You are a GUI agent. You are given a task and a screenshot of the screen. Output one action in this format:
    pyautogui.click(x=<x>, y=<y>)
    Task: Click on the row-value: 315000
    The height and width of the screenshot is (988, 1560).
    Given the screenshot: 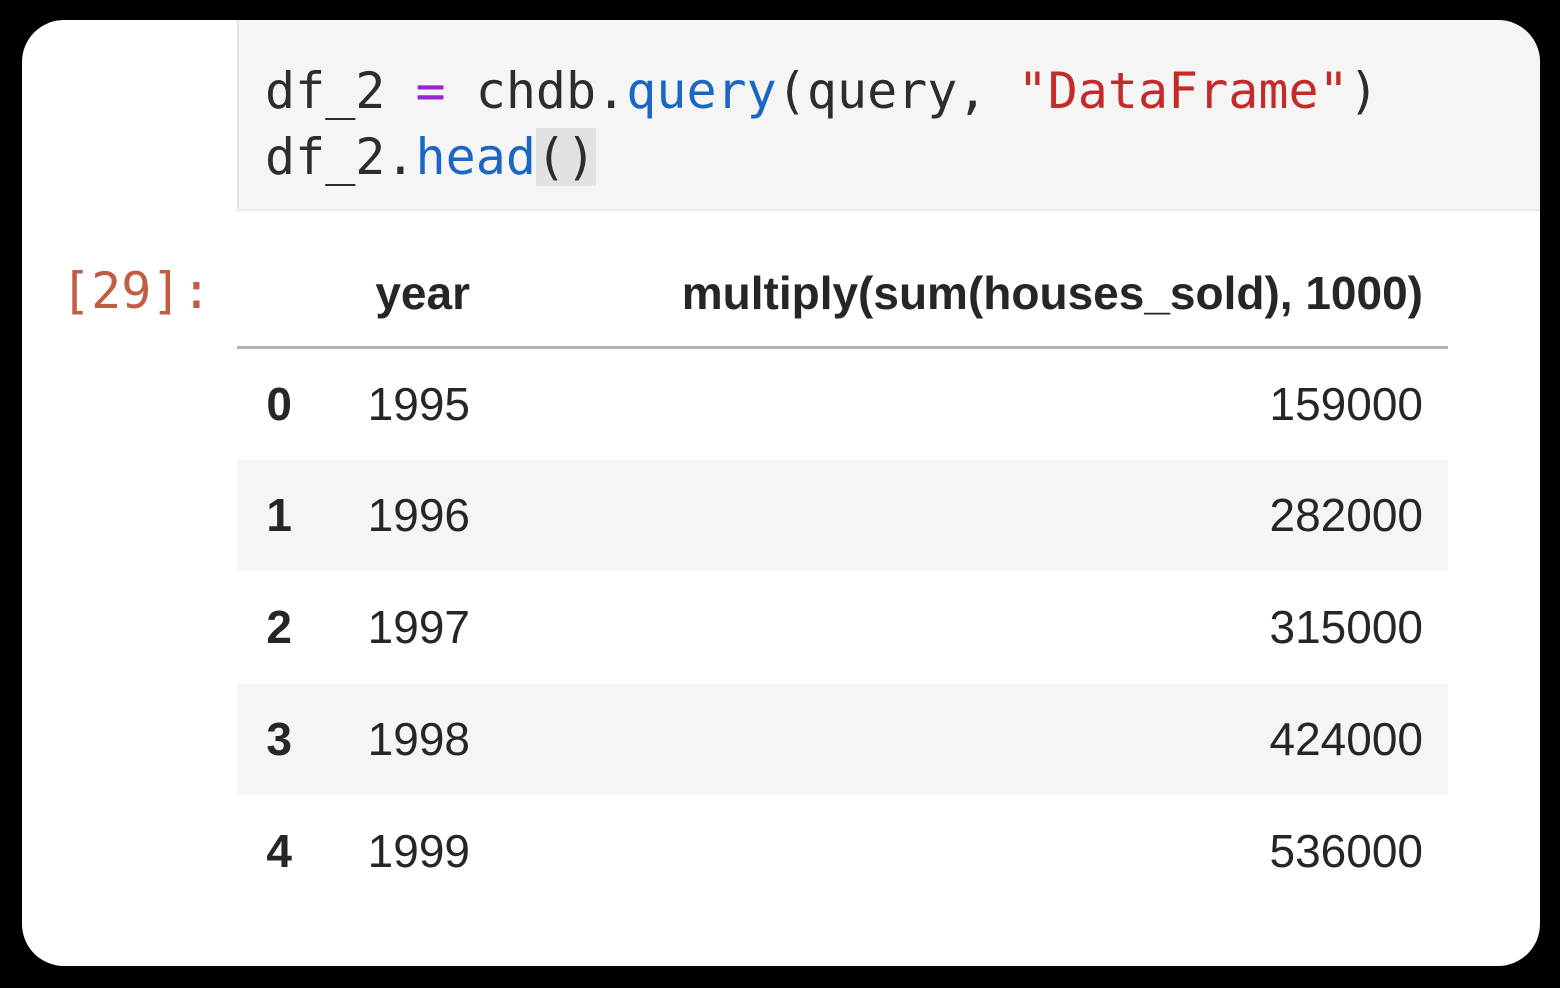 What is the action you would take?
    pyautogui.click(x=1346, y=627)
    